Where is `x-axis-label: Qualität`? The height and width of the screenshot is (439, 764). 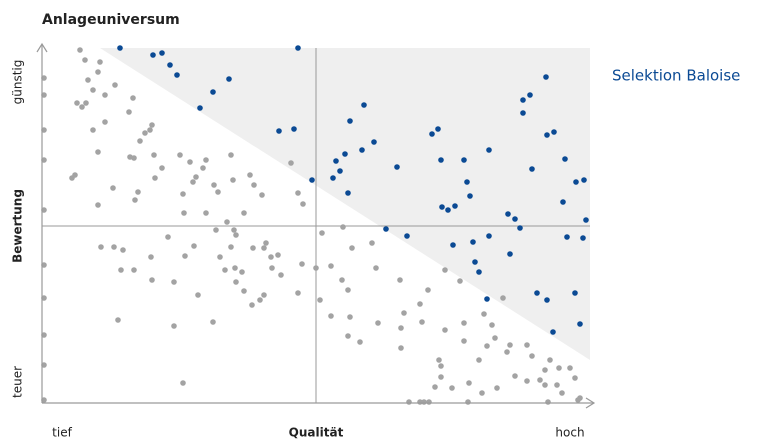
x-axis-label: Qualität is located at coordinates (316, 432).